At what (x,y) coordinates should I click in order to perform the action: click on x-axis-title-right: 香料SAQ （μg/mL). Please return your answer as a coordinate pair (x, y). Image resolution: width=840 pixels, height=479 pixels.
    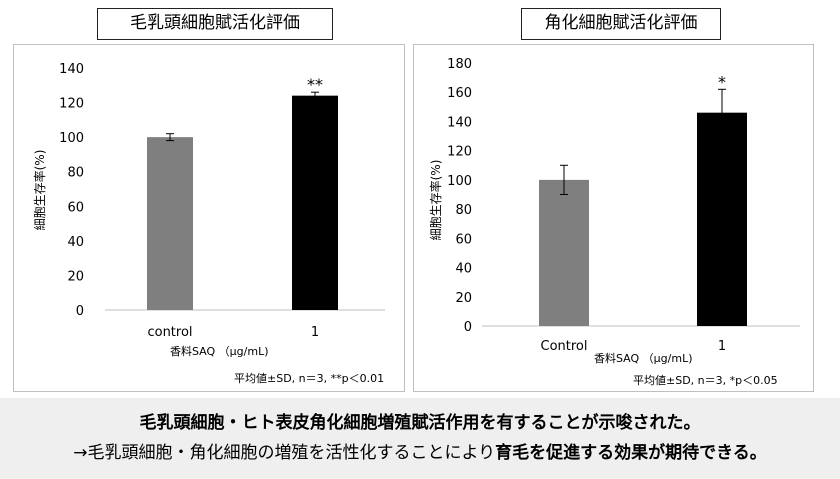
    Looking at the image, I should click on (643, 358).